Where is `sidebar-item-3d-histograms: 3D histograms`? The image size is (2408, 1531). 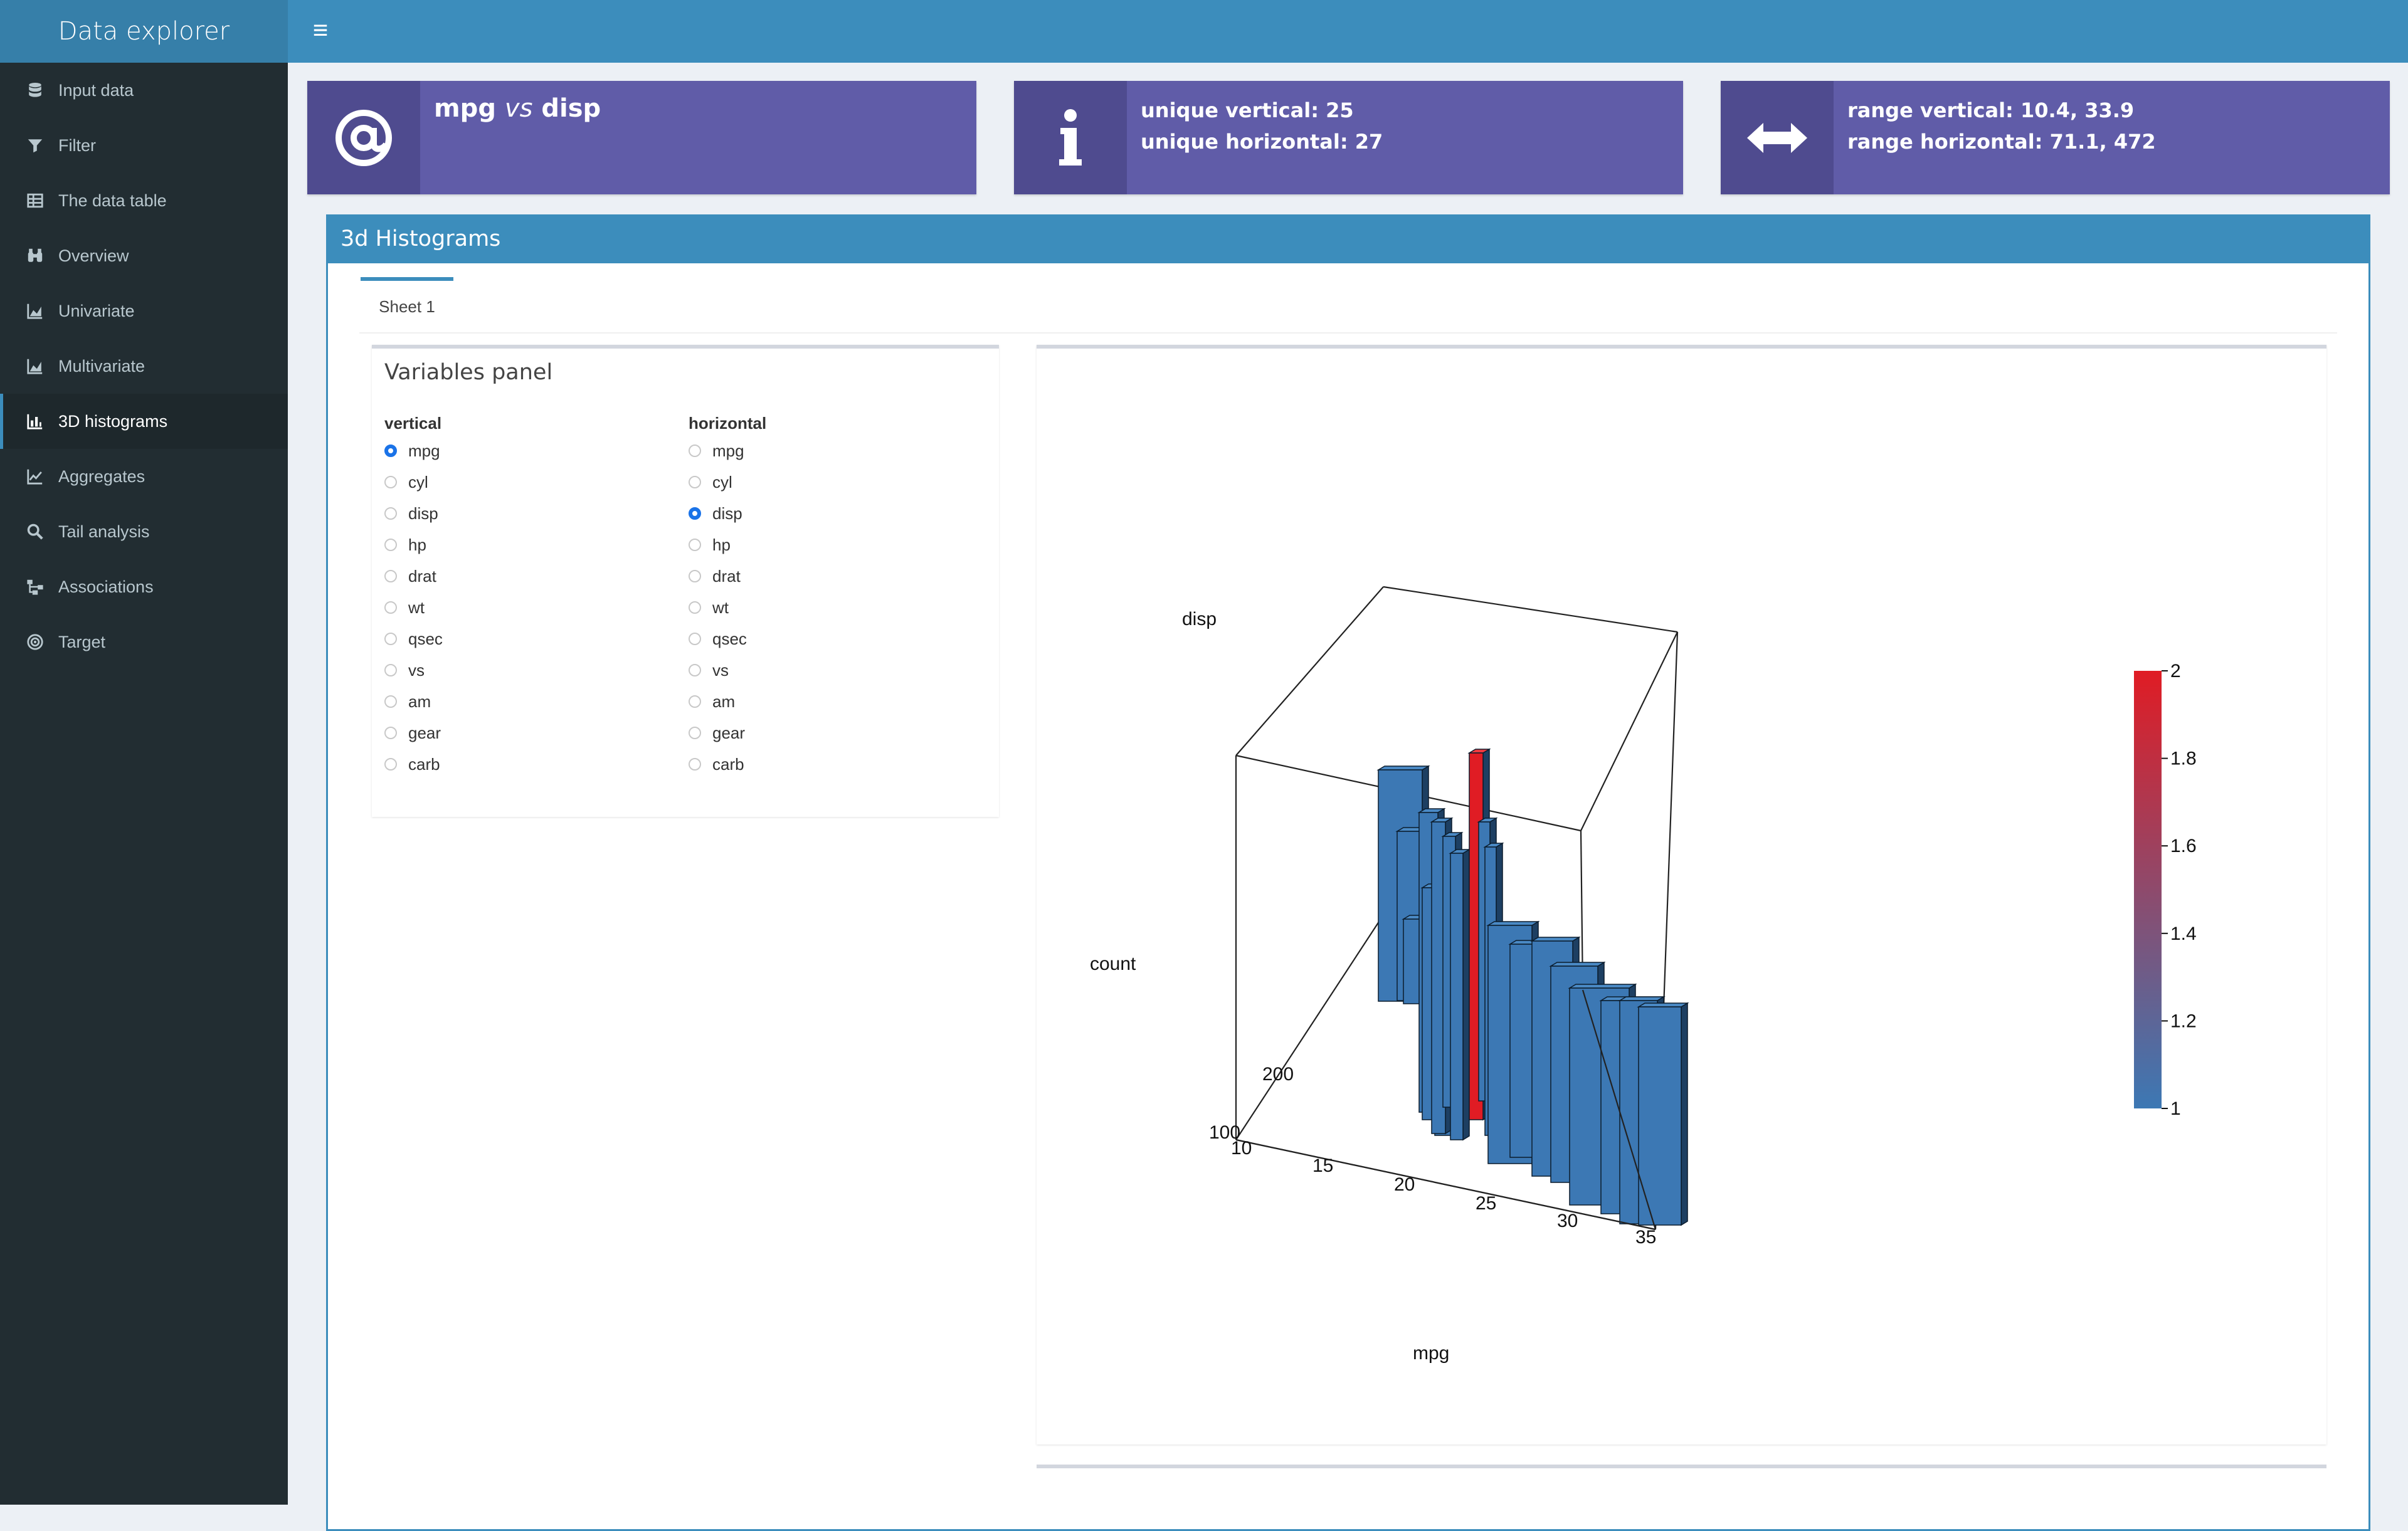
sidebar-item-3d-histograms: 3D histograms is located at coordinates (144, 421).